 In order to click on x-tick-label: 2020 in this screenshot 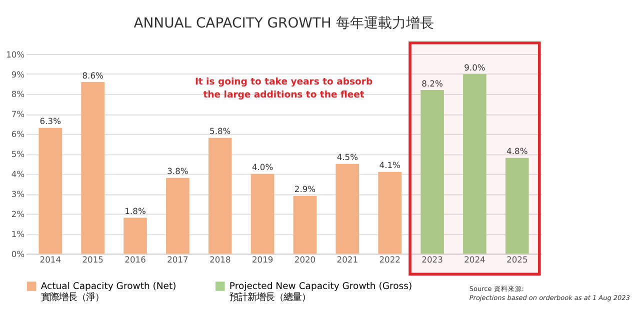, I will do `click(305, 259)`.